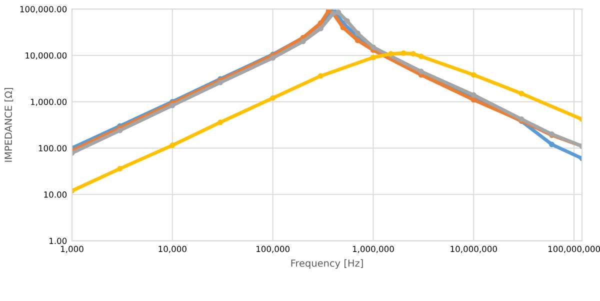 This screenshot has height=301, width=600. I want to click on y-axis-title: IMPEDANCE [Ω], so click(9, 125).